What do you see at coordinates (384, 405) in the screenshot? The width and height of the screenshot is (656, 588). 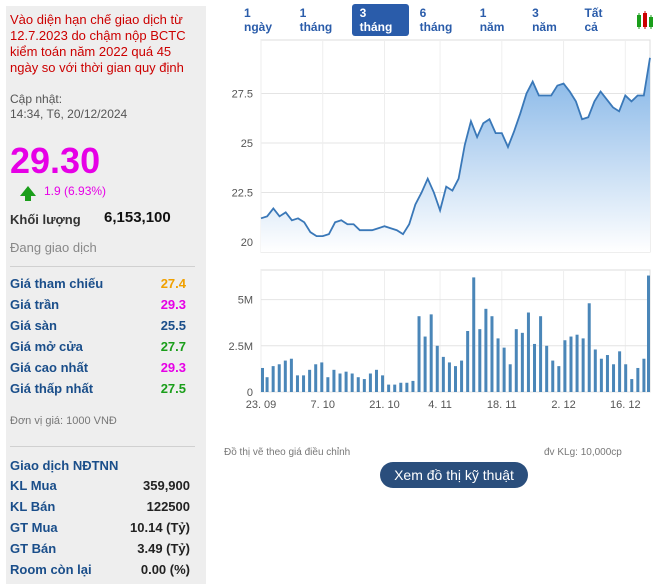 I see `x-tick-label: 21. 10` at bounding box center [384, 405].